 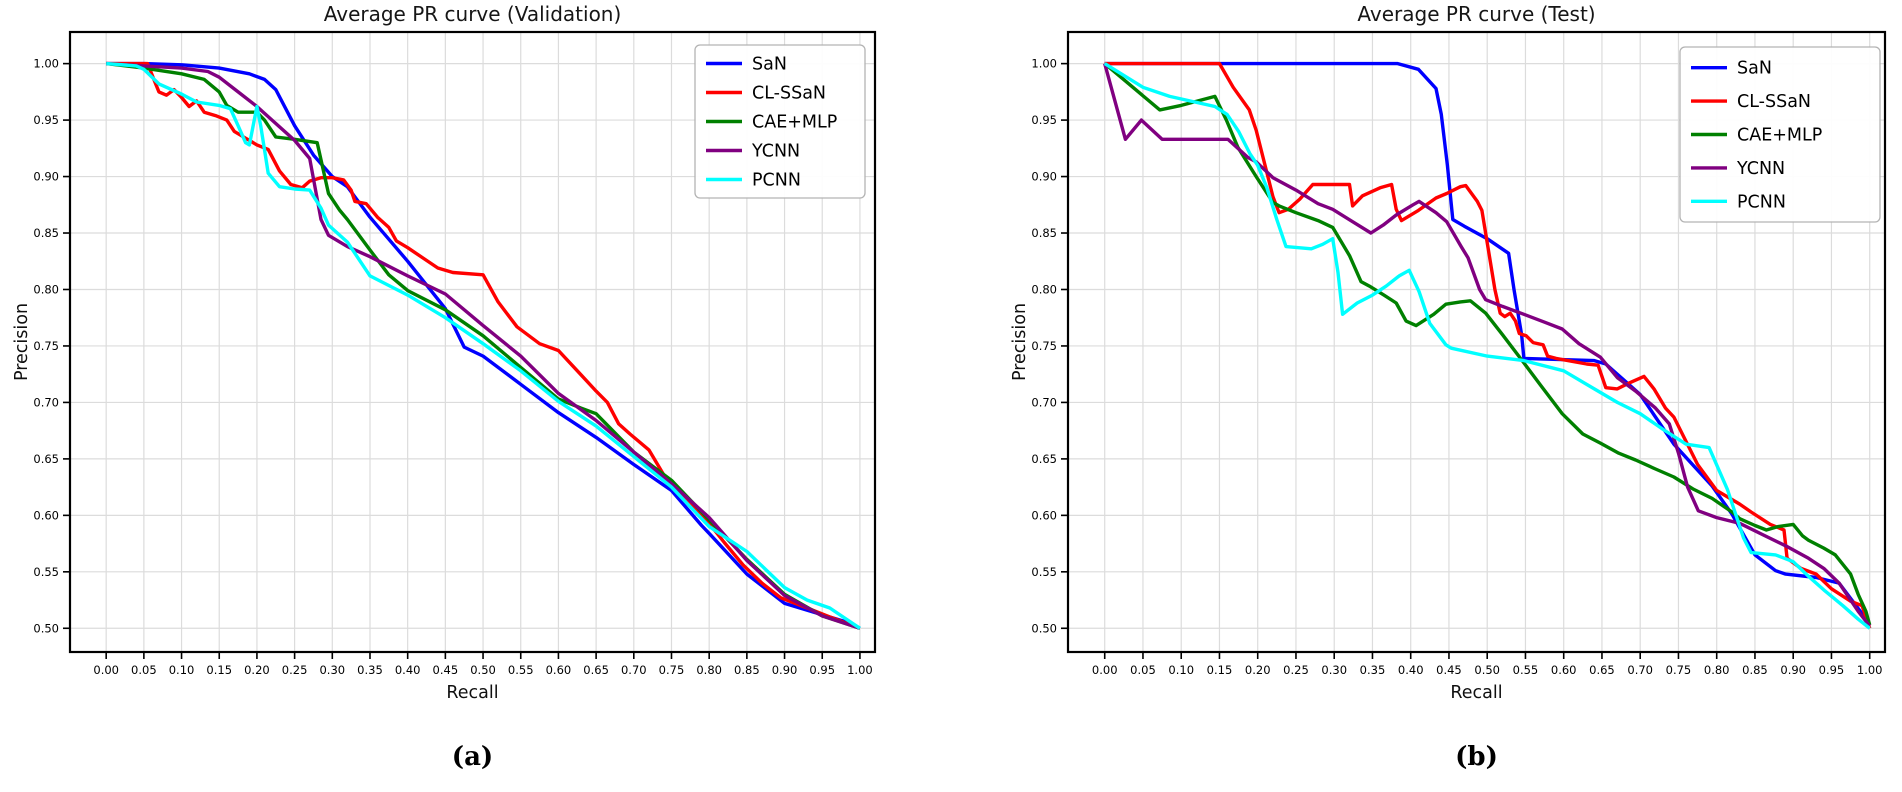 What do you see at coordinates (472, 14) in the screenshot?
I see `validation-chart-title: Average PR curve (Validation)` at bounding box center [472, 14].